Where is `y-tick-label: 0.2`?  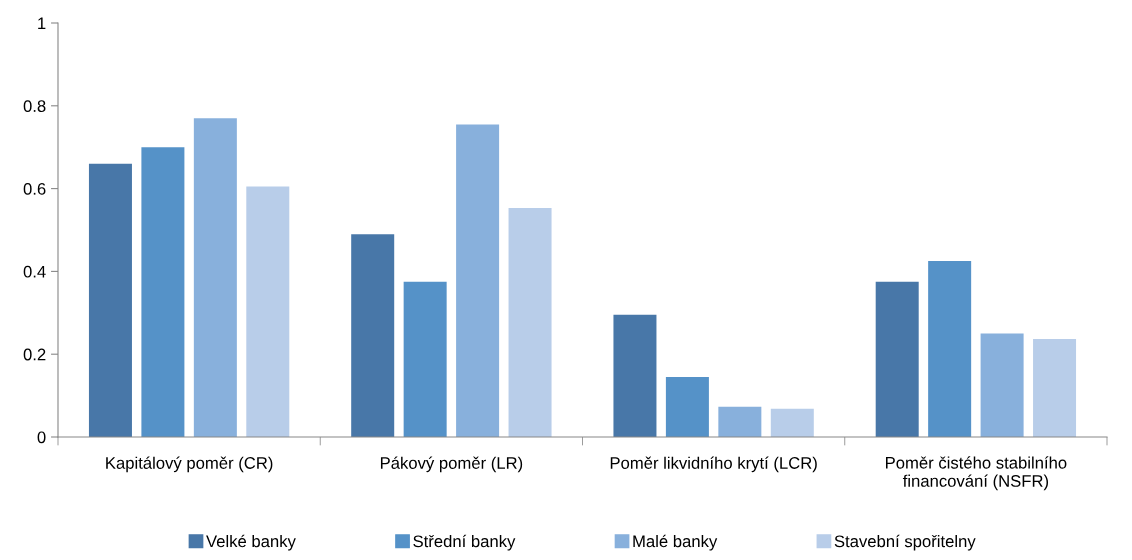
y-tick-label: 0.2 is located at coordinates (34, 354).